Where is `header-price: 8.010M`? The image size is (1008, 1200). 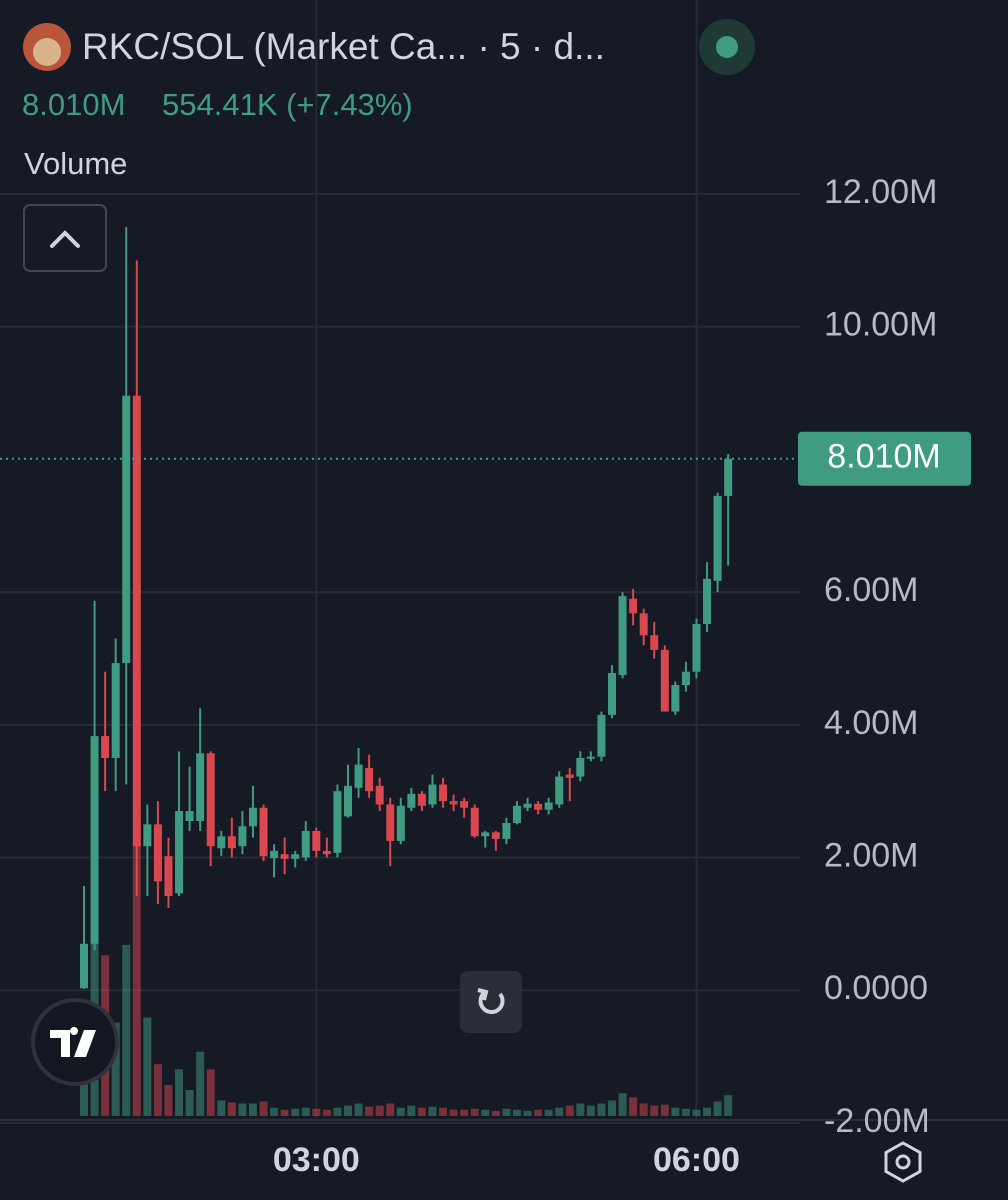 header-price: 8.010M is located at coordinates (73, 104).